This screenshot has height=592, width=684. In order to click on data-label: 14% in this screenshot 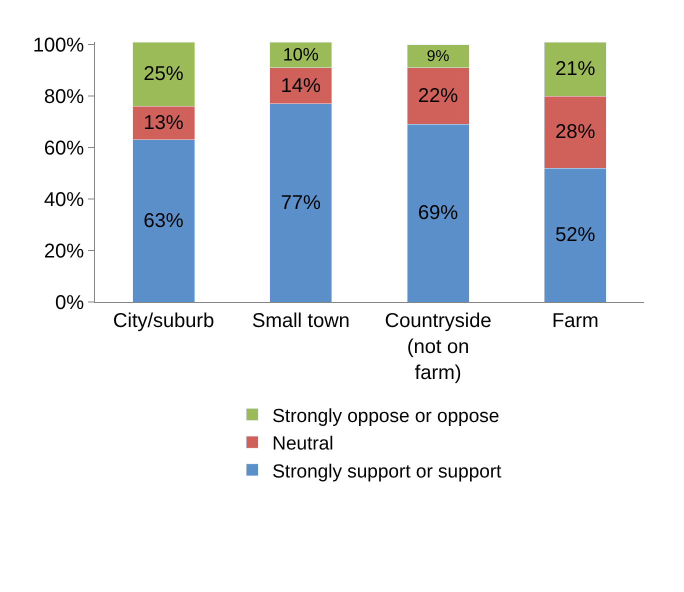, I will do `click(300, 85)`.